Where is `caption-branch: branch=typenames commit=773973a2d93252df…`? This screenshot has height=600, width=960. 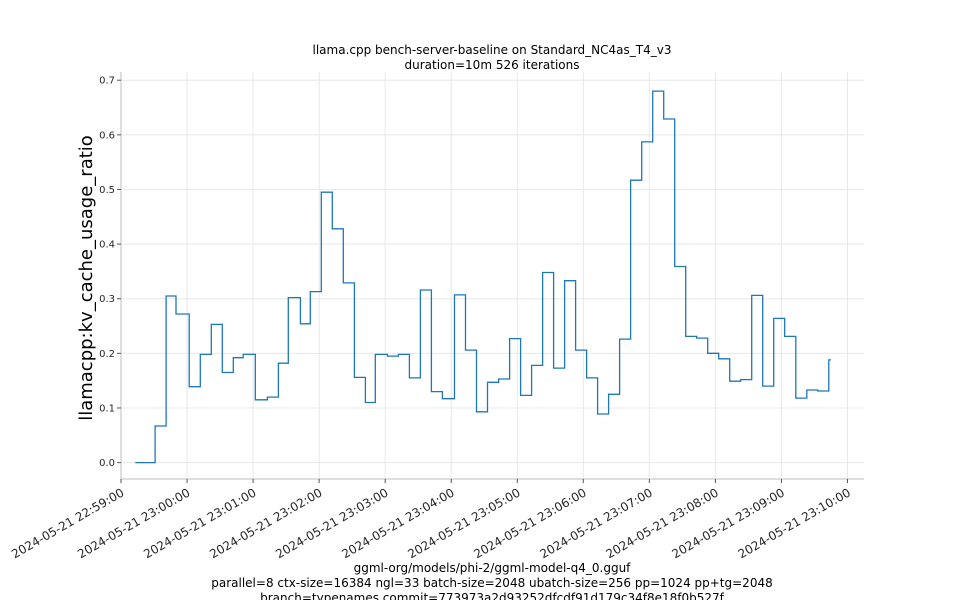 caption-branch: branch=typenames commit=773973a2d93252df… is located at coordinates (492, 595).